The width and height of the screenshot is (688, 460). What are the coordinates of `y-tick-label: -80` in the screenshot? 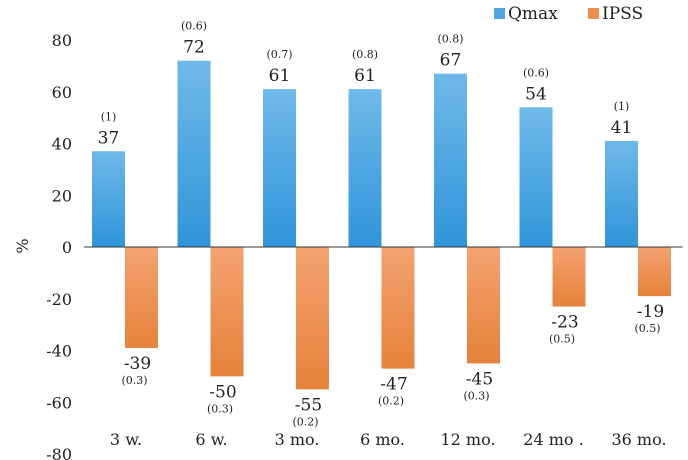 It's located at (59, 452).